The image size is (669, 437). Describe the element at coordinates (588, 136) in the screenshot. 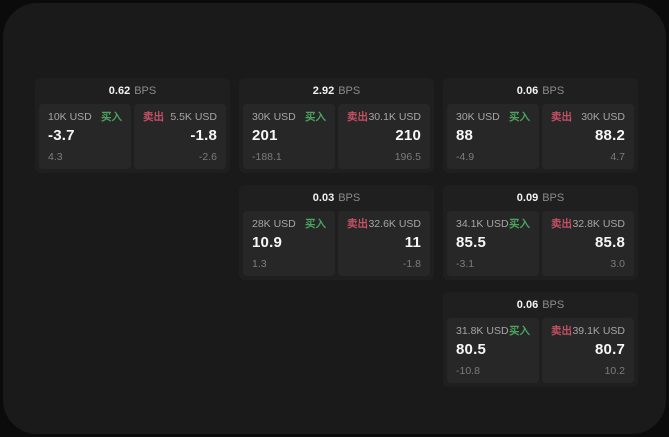

I see `sell-quote-tile: 卖出 30K USD 88.2 4.7` at that location.